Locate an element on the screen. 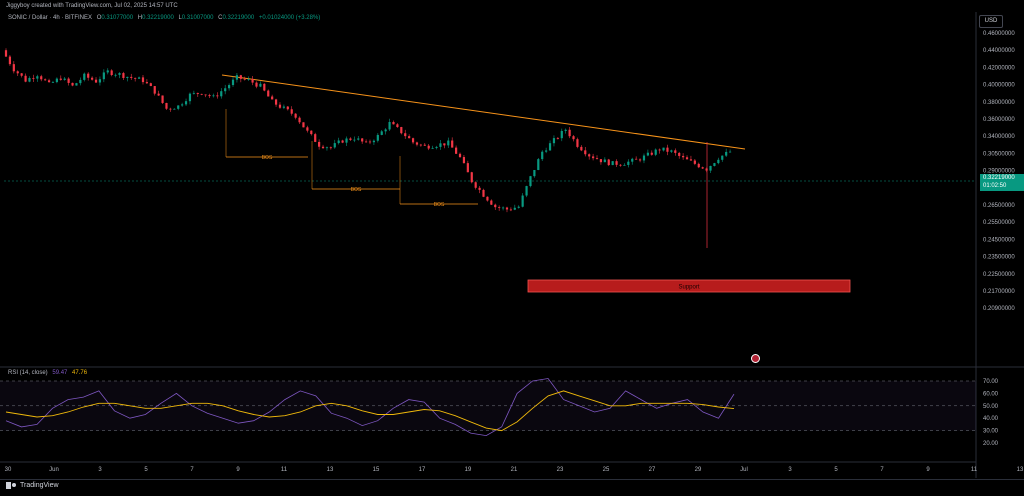 This screenshot has width=1024, height=496. currency-button: USD is located at coordinates (991, 21).